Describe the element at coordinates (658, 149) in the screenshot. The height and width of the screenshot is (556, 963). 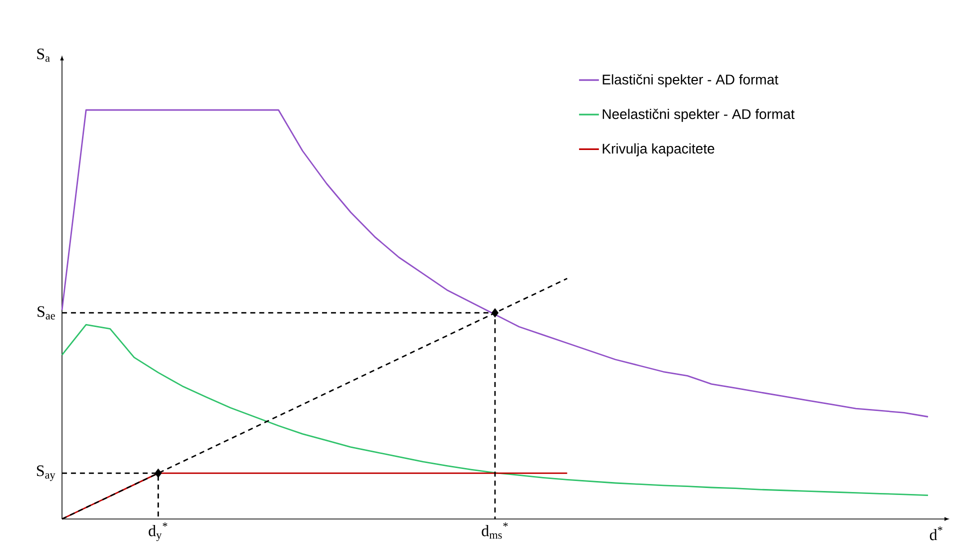
I see `legend-label: Krivulja kapacitete` at that location.